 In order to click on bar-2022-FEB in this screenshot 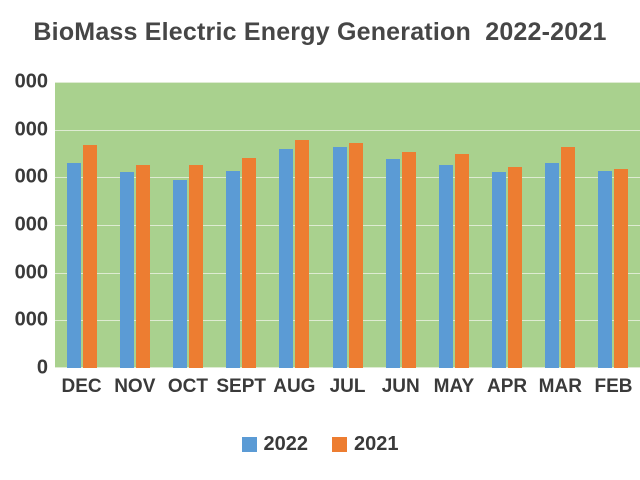, I will do `click(605, 269)`.